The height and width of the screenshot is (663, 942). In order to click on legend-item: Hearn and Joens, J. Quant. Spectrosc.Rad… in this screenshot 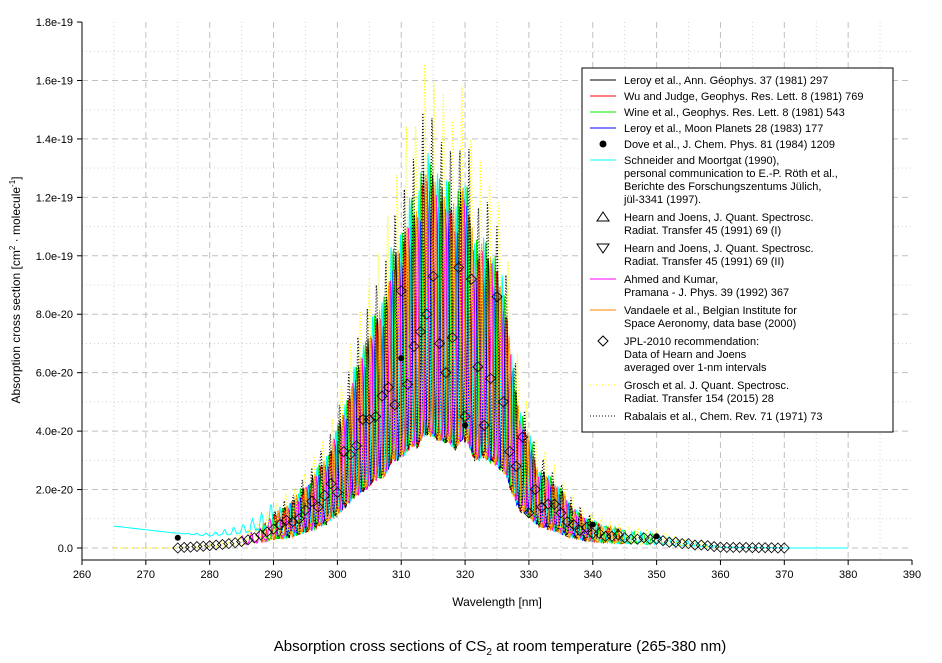, I will do `click(705, 224)`.